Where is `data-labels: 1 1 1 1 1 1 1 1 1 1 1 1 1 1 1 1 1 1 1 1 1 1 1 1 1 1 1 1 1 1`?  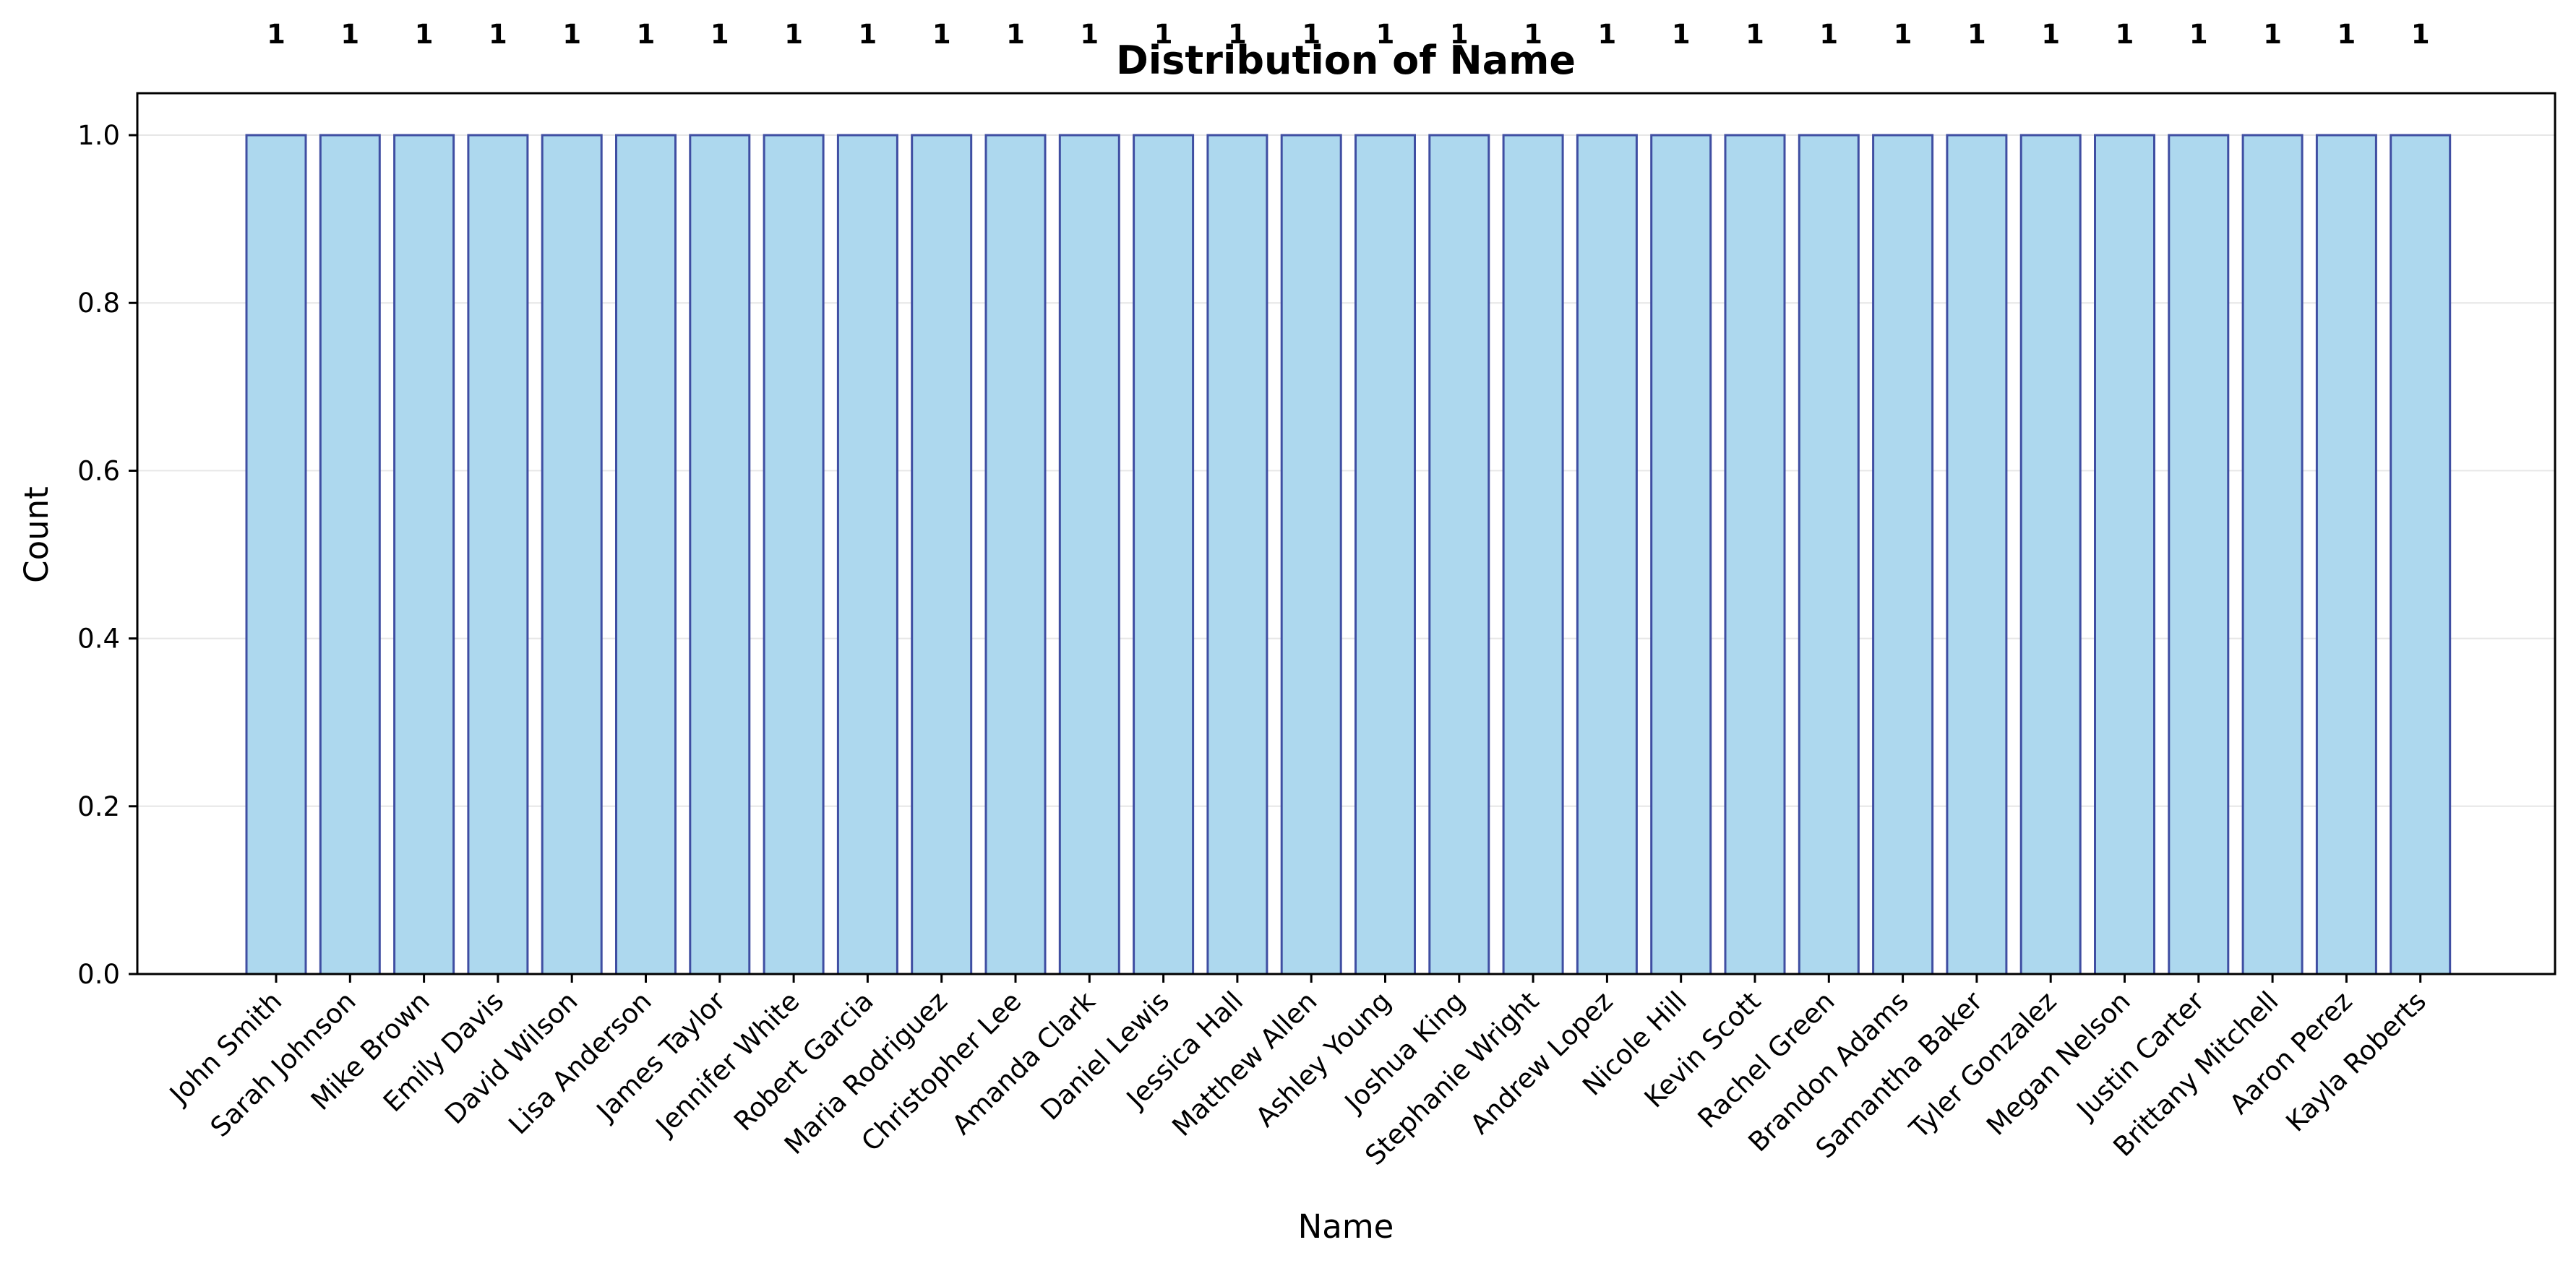 data-labels: 1 1 1 1 1 1 1 1 1 1 1 1 1 1 1 1 1 1 1 1 1 1 1 1 1 1 1 1 1 1 is located at coordinates (1348, 35).